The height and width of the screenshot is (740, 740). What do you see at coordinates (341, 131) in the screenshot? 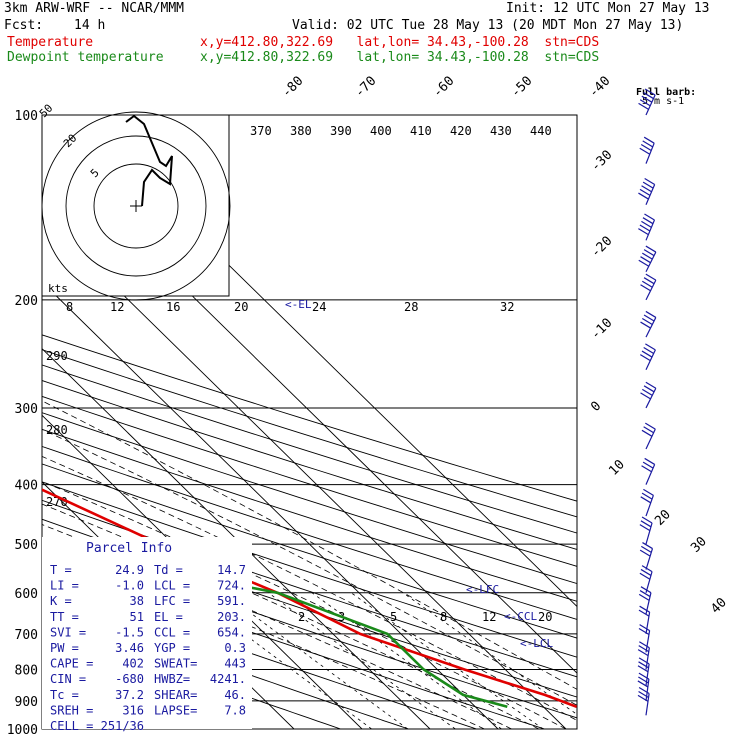
I see `isentrope-label: 390` at bounding box center [341, 131].